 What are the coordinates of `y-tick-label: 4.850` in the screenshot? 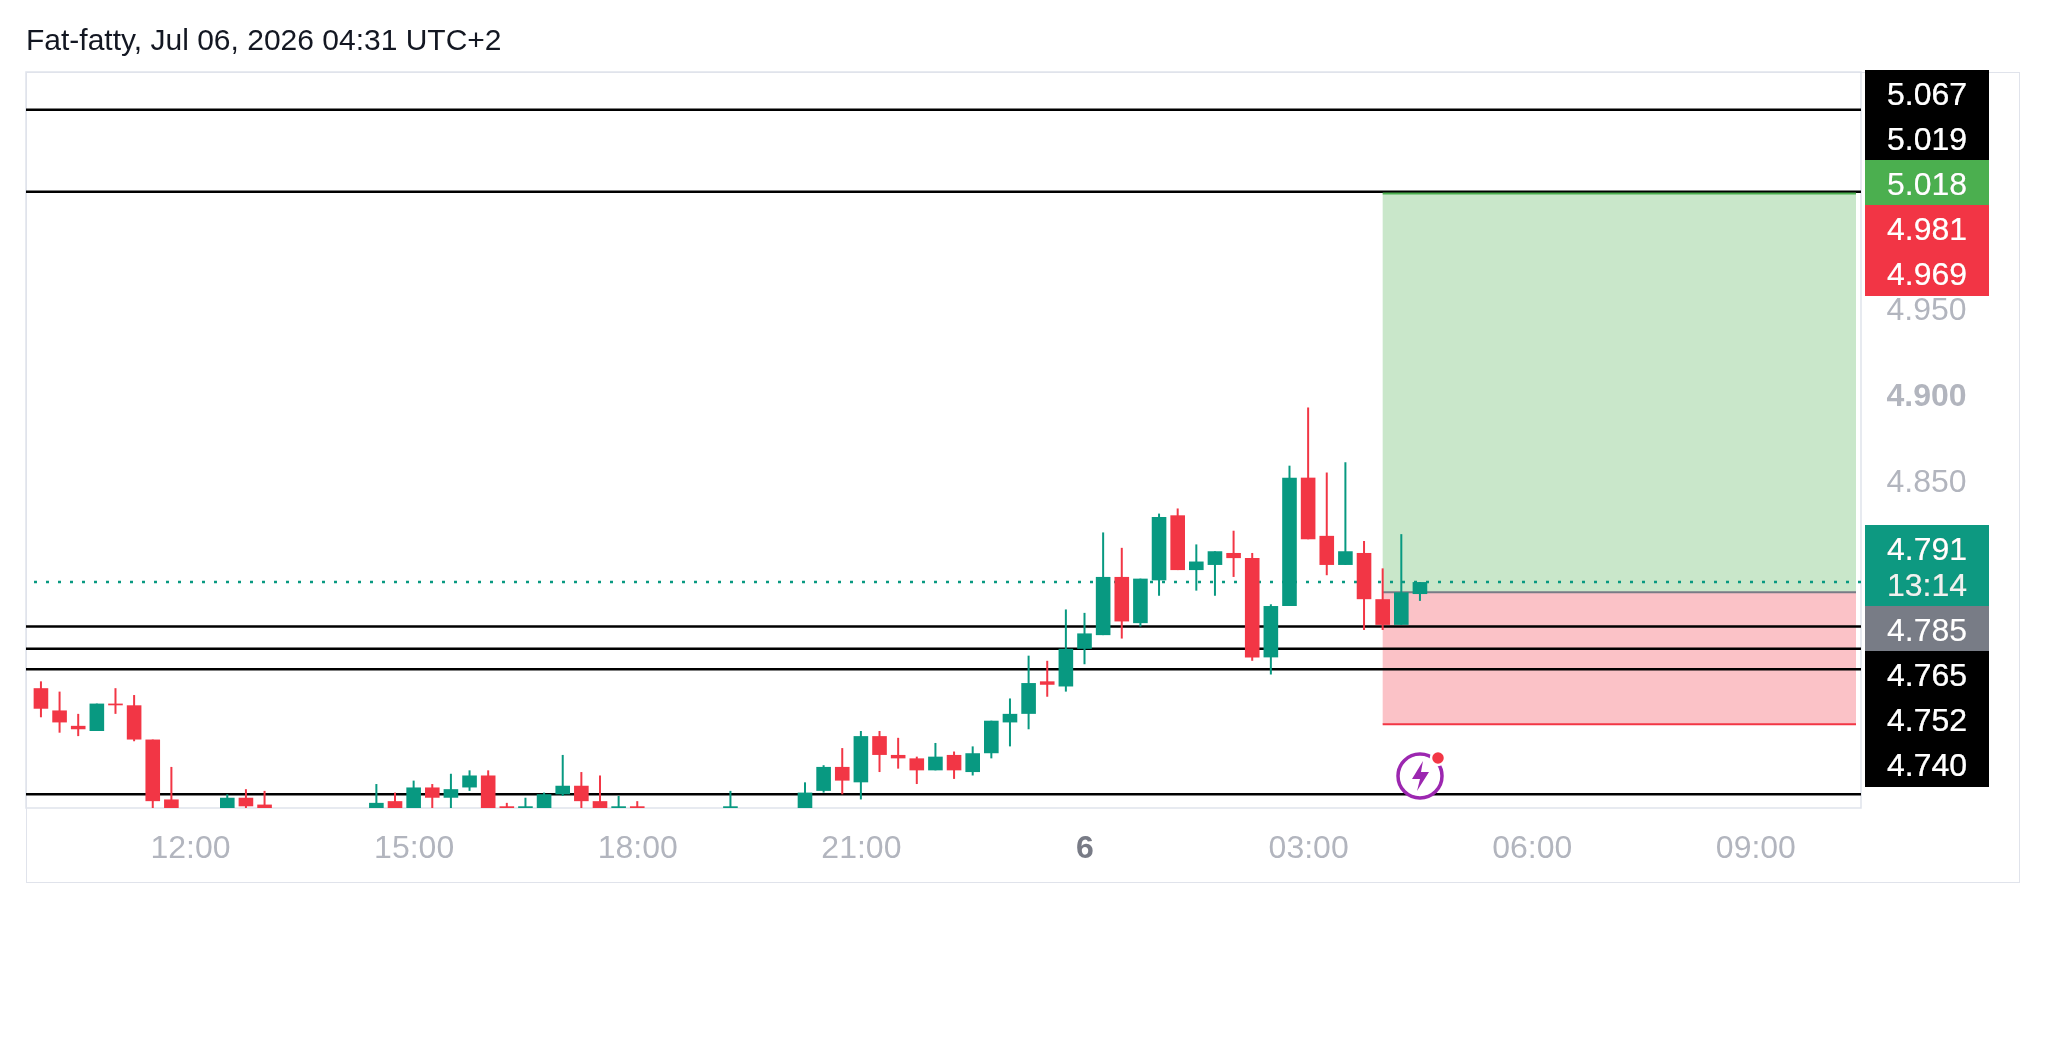 It's located at (1926, 480).